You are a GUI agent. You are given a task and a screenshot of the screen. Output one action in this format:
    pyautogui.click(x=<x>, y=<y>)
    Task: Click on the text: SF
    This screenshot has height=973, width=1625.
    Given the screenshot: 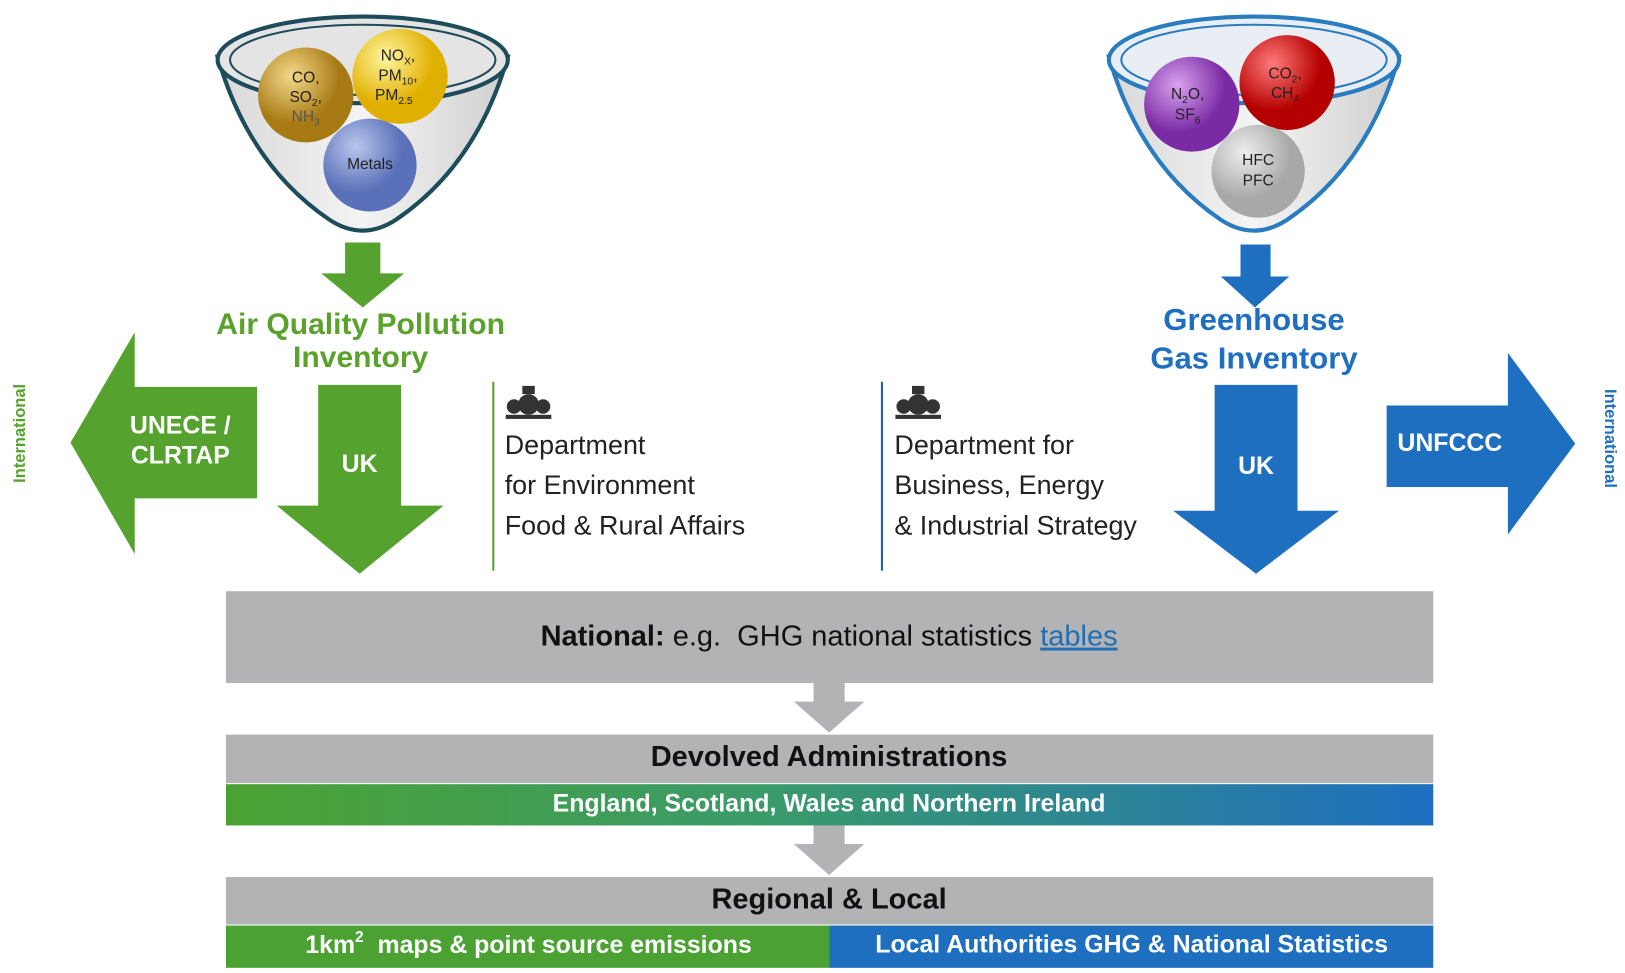 What is the action you would take?
    pyautogui.click(x=1185, y=115)
    